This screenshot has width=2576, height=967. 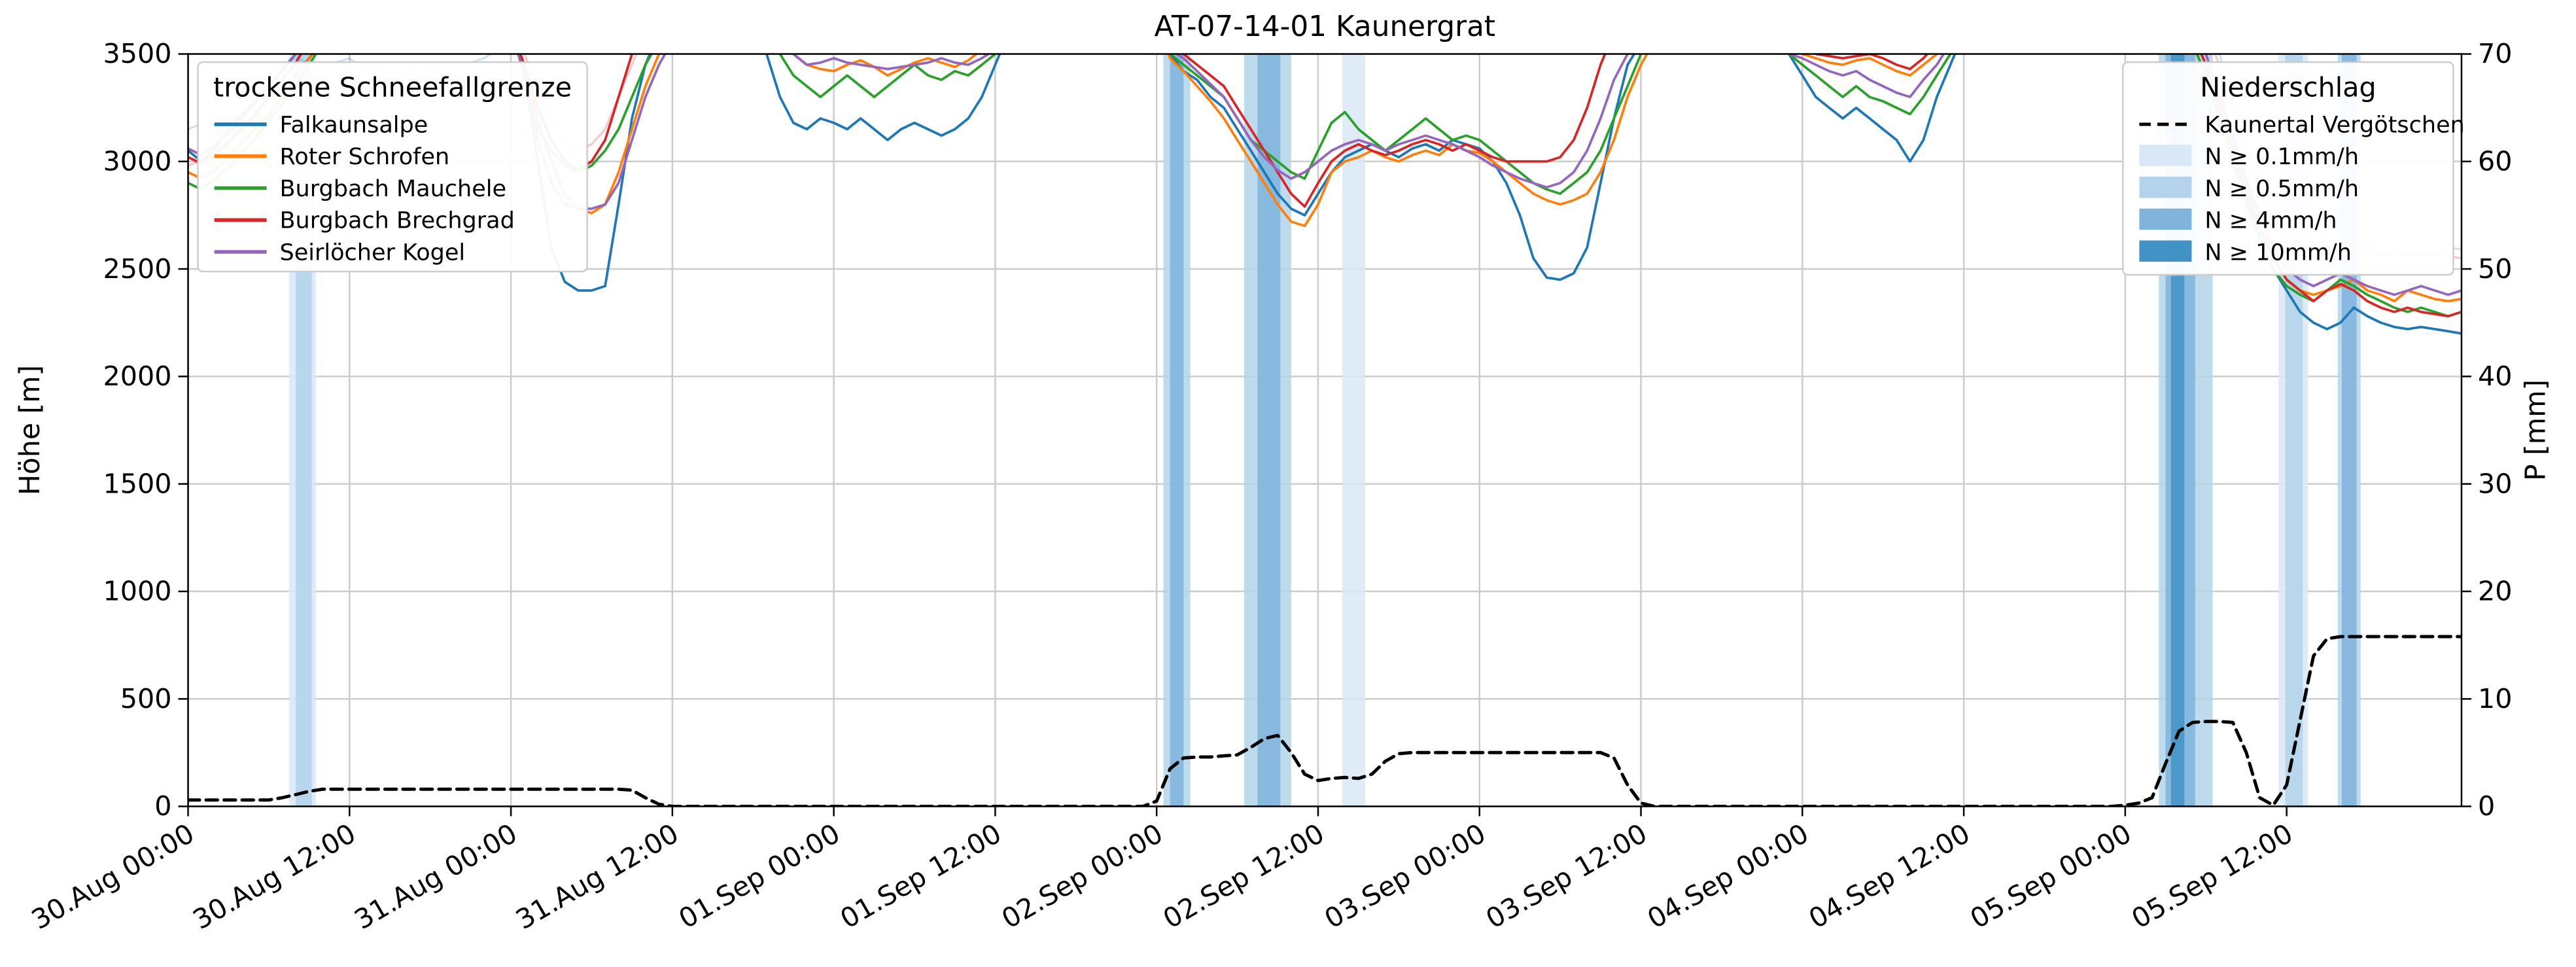 I want to click on legend-snowline-title: trockene Schneefallgrenze, so click(x=393, y=88).